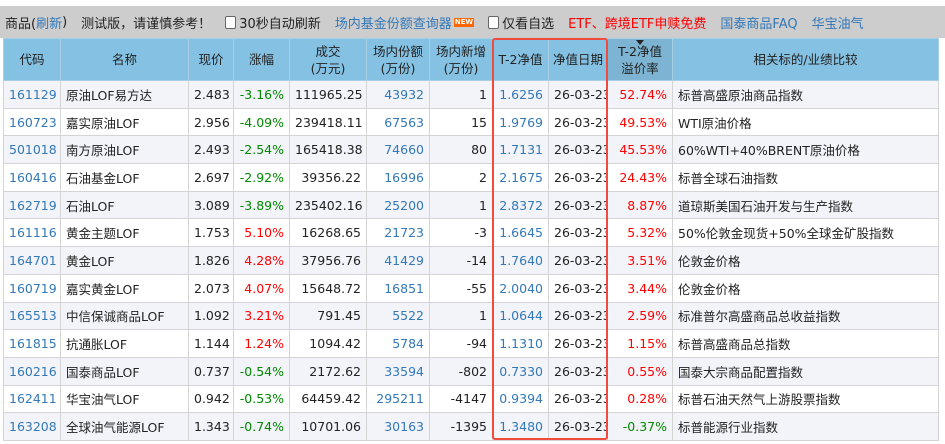 This screenshot has width=945, height=444. Describe the element at coordinates (211, 260) in the screenshot. I see `cell-price: 1.826` at that location.